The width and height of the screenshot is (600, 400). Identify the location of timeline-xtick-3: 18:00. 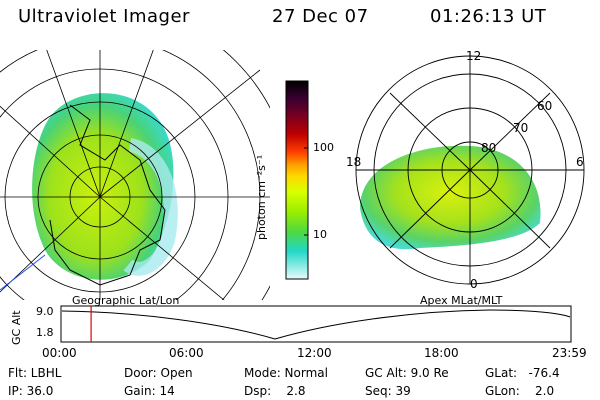
(441, 353).